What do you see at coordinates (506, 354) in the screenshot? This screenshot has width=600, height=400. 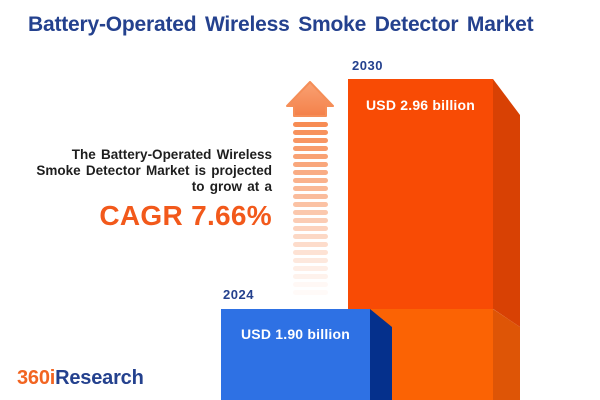 I see `bar-2030-base-side` at bounding box center [506, 354].